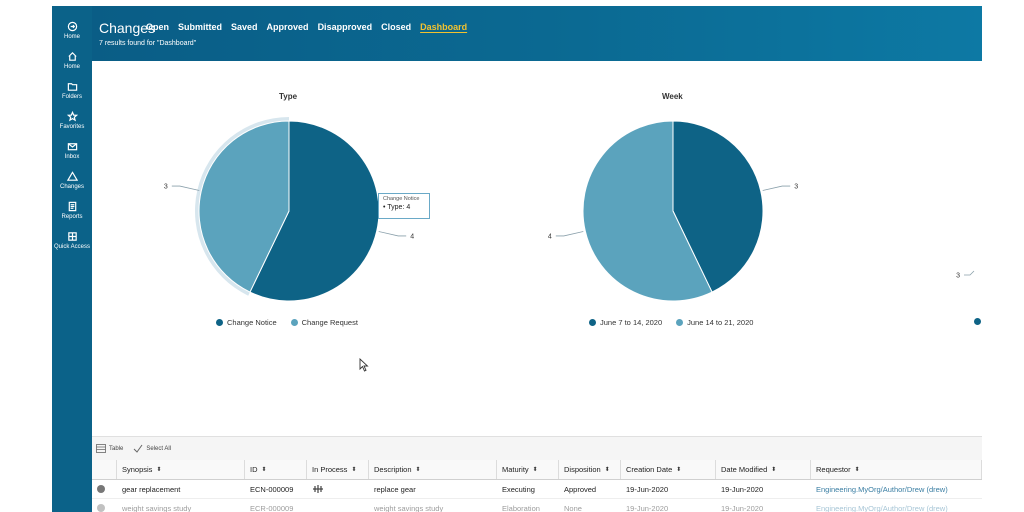 The height and width of the screenshot is (512, 1024). Describe the element at coordinates (647, 507) in the screenshot. I see `creation-date-cell: 19-Jun-2020` at that location.